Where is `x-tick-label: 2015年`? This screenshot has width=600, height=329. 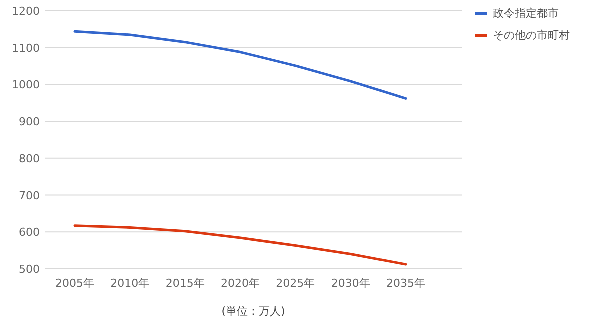
x-tick-label: 2015年 is located at coordinates (185, 283).